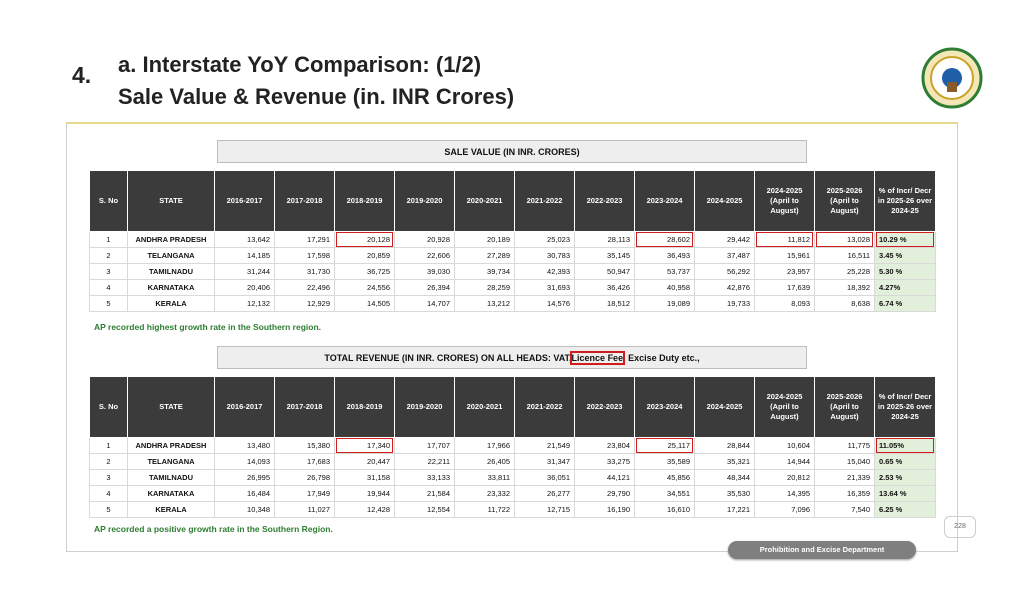 The height and width of the screenshot is (612, 1024). Describe the element at coordinates (364, 477) in the screenshot. I see `table-cell: 31,158` at that location.